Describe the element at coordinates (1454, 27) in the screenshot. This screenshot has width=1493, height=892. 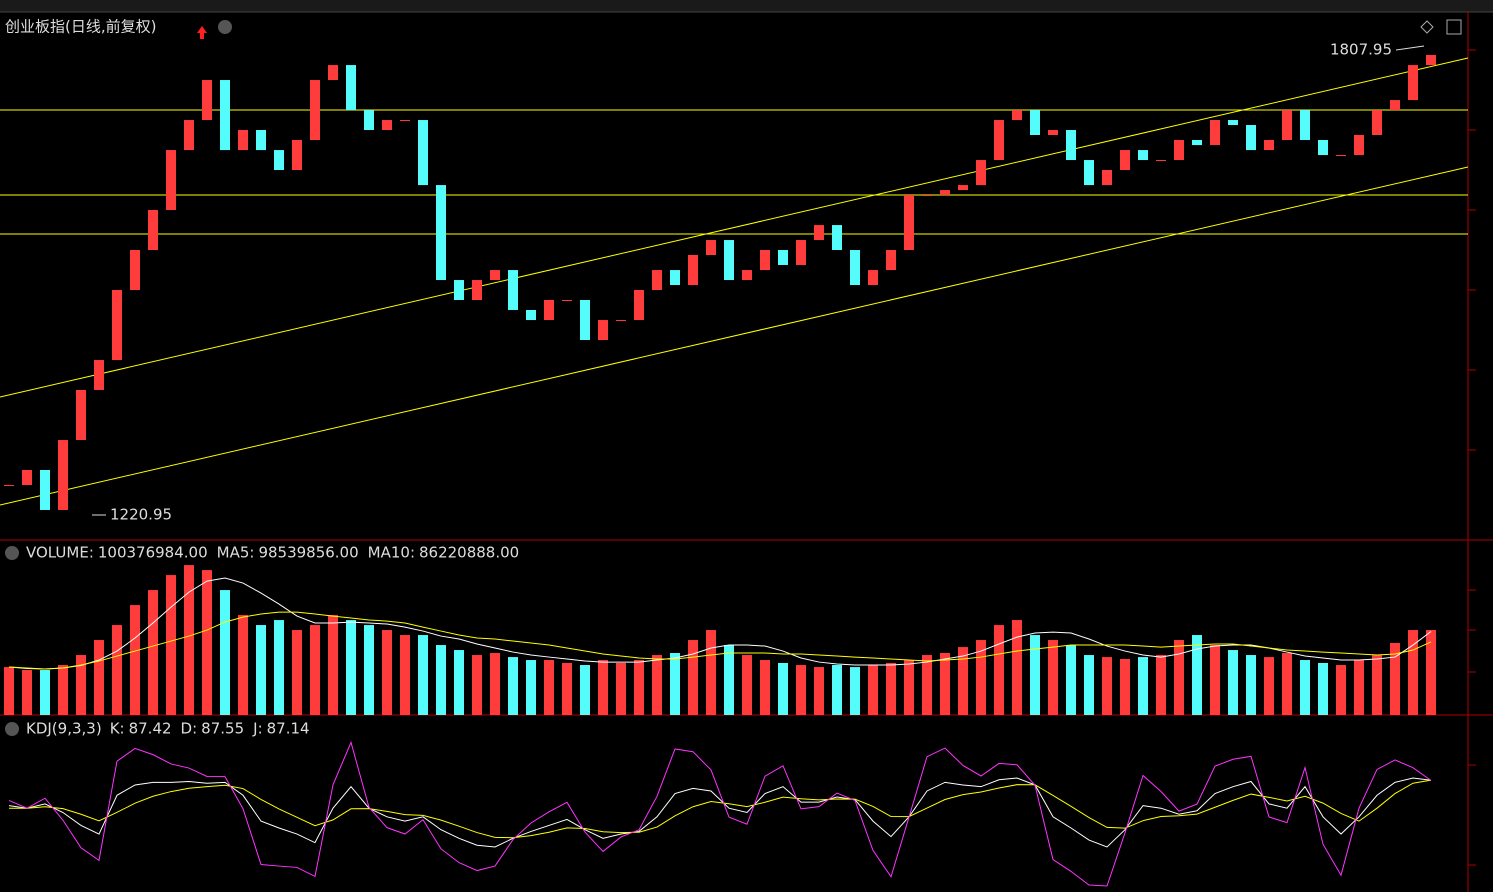
I see `window-icon` at that location.